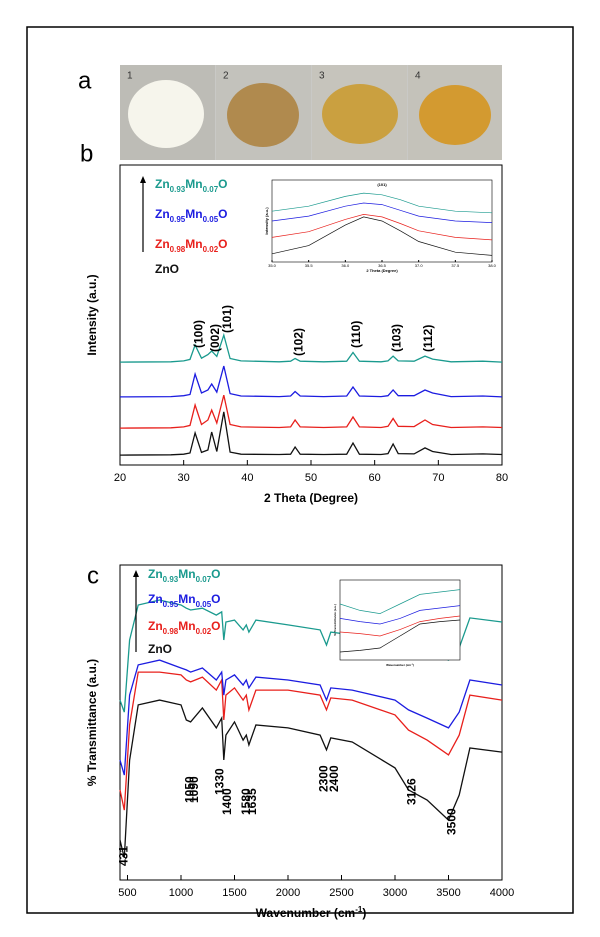 Image resolution: width=600 pixels, height=937 pixels. I want to click on plot-frame, so click(400, 620).